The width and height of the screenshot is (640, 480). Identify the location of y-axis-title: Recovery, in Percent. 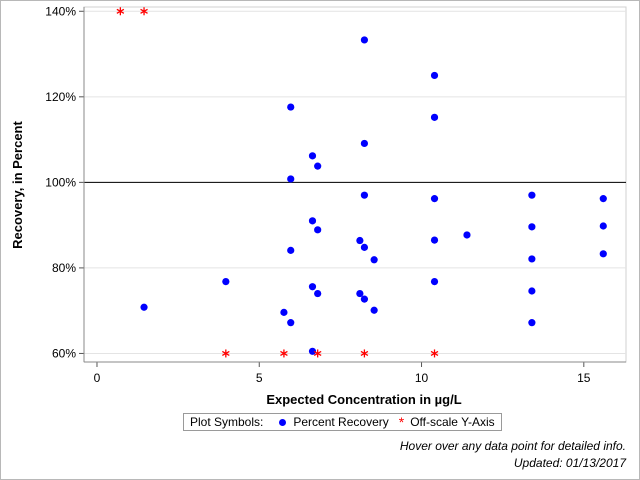
(17, 185).